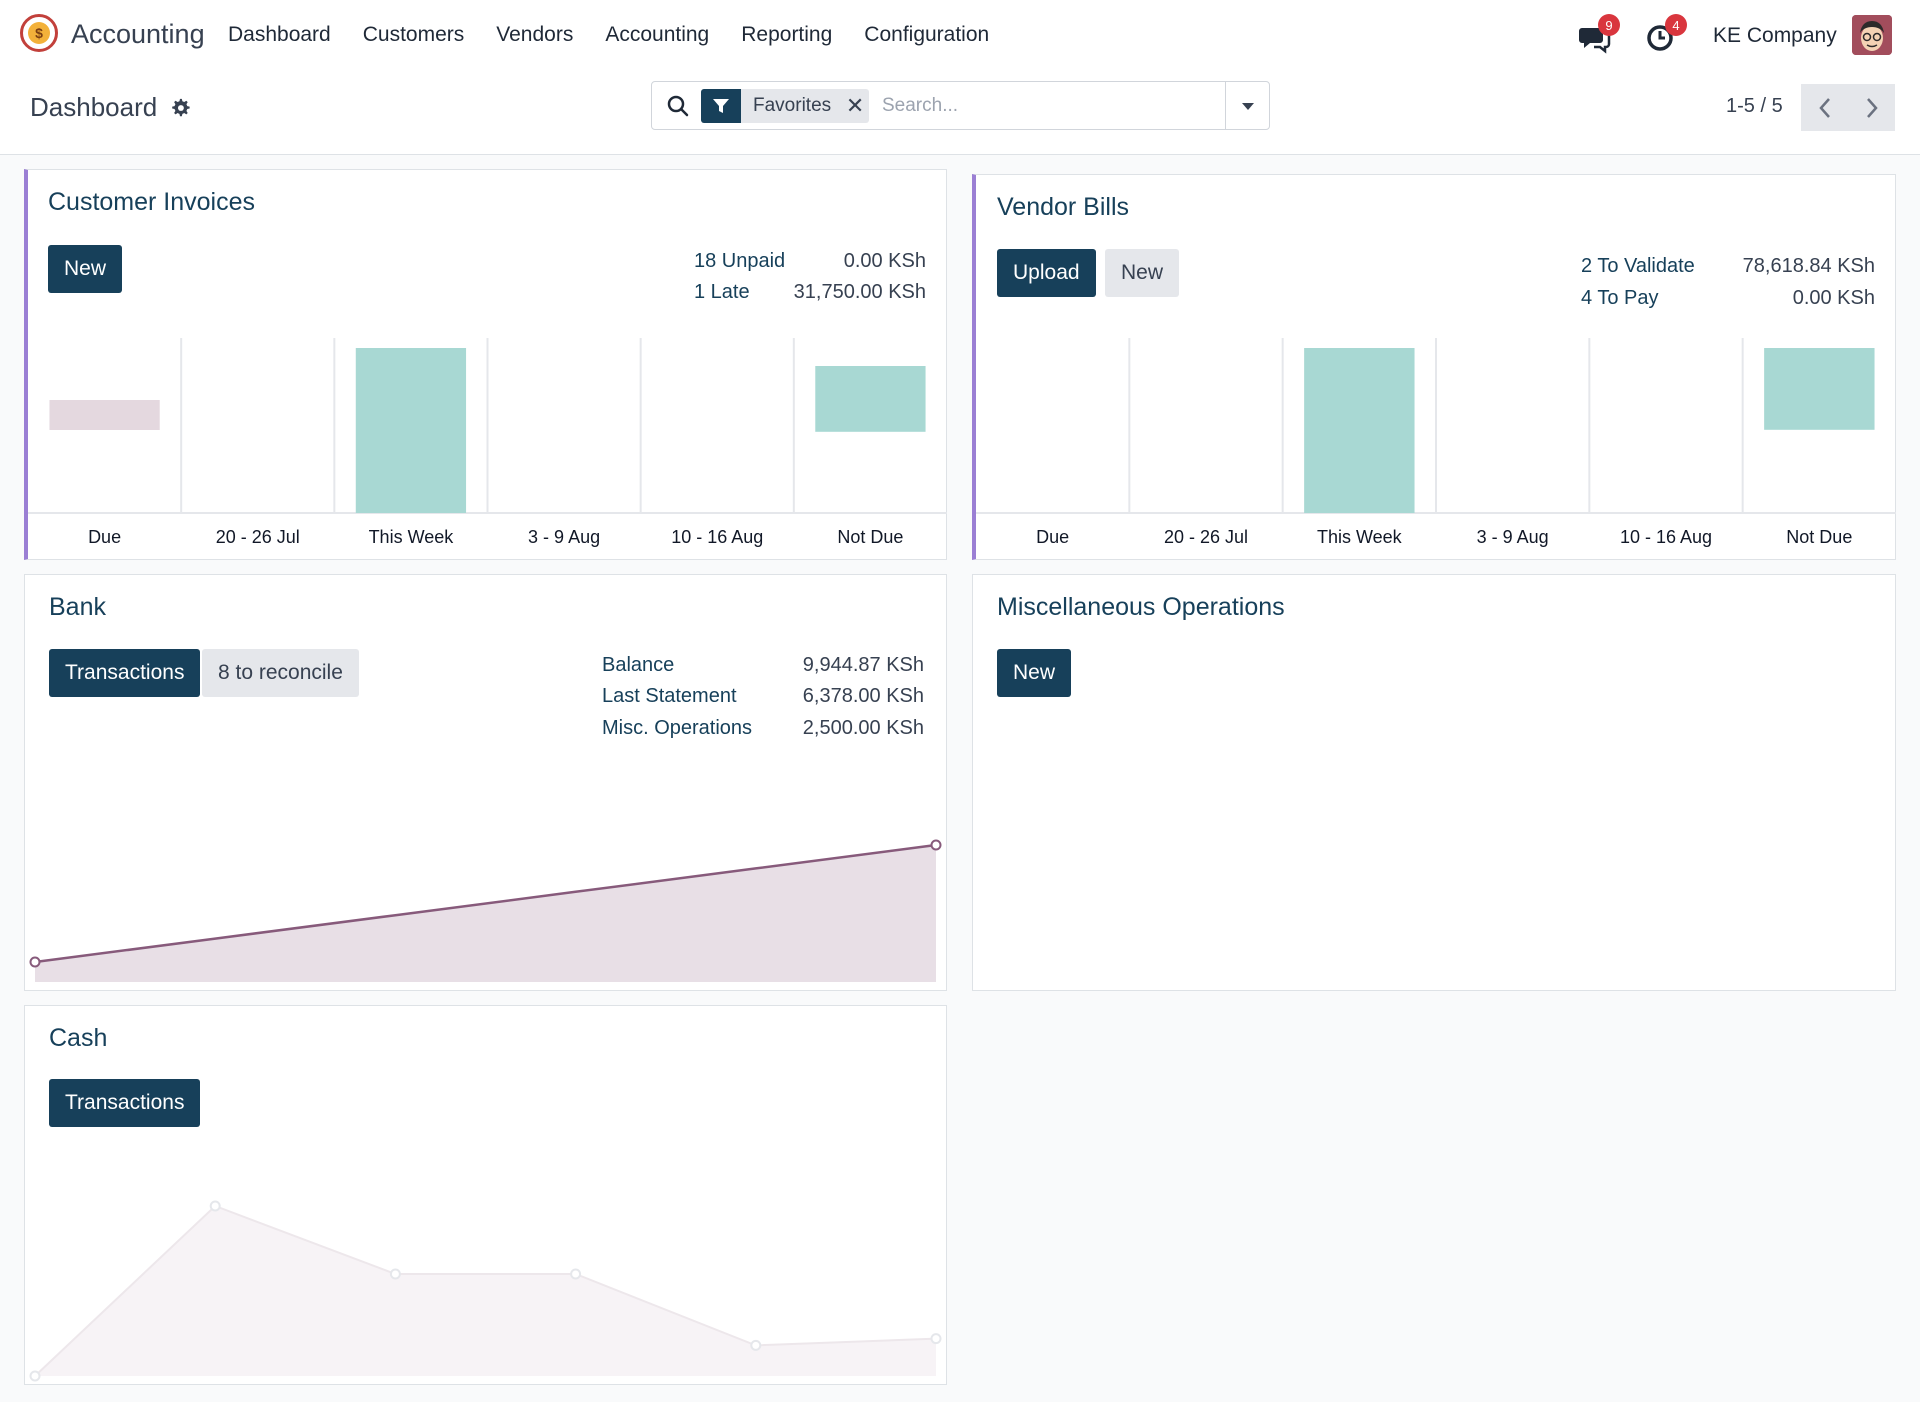 The width and height of the screenshot is (1920, 1402). What do you see at coordinates (657, 34) in the screenshot?
I see `menu-item-accounting: Accounting` at bounding box center [657, 34].